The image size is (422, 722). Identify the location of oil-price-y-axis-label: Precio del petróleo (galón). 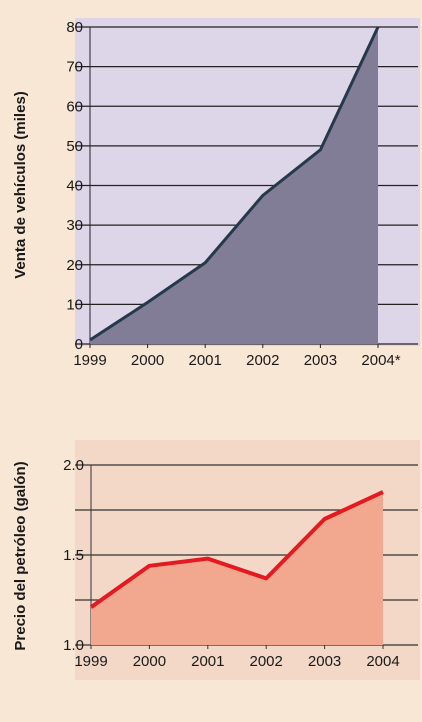
(20, 555).